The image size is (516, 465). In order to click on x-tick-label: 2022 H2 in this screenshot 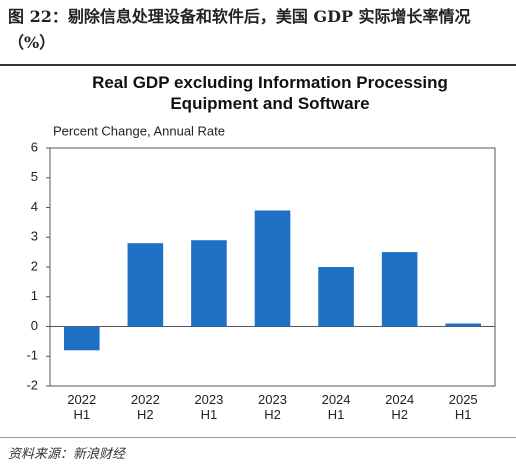, I will do `click(145, 407)`.